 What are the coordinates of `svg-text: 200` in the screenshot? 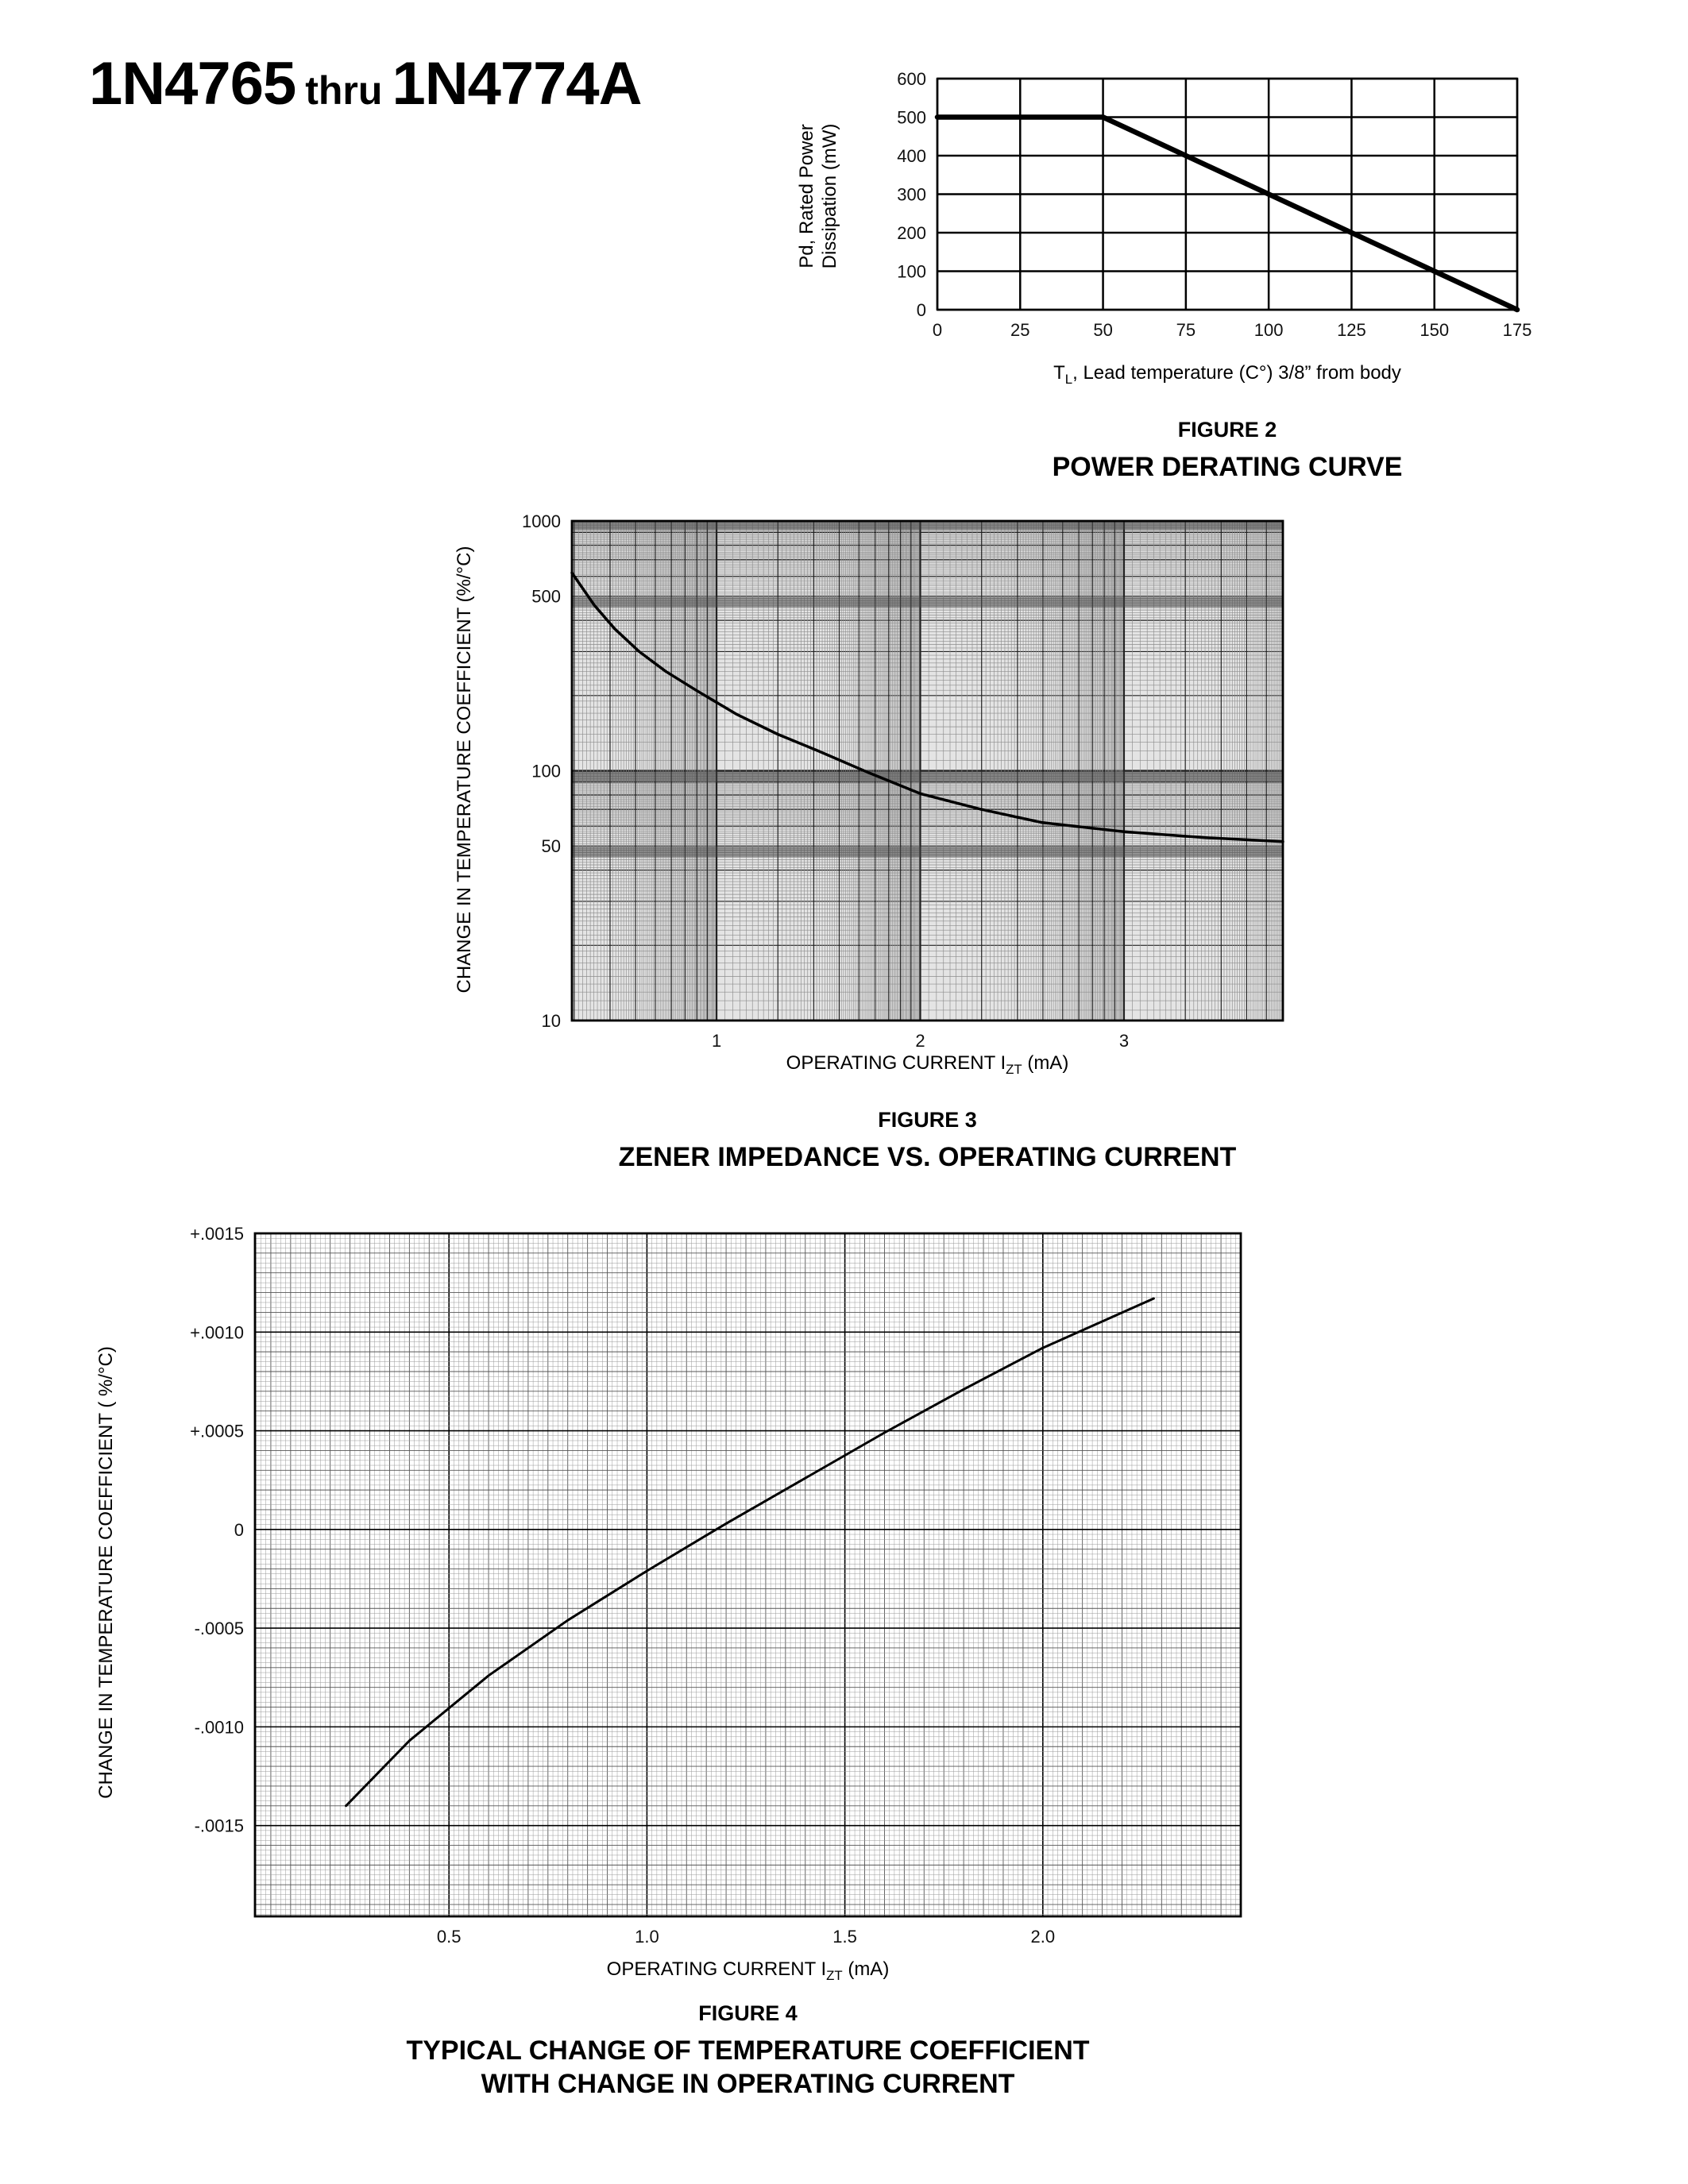 It's located at (911, 233).